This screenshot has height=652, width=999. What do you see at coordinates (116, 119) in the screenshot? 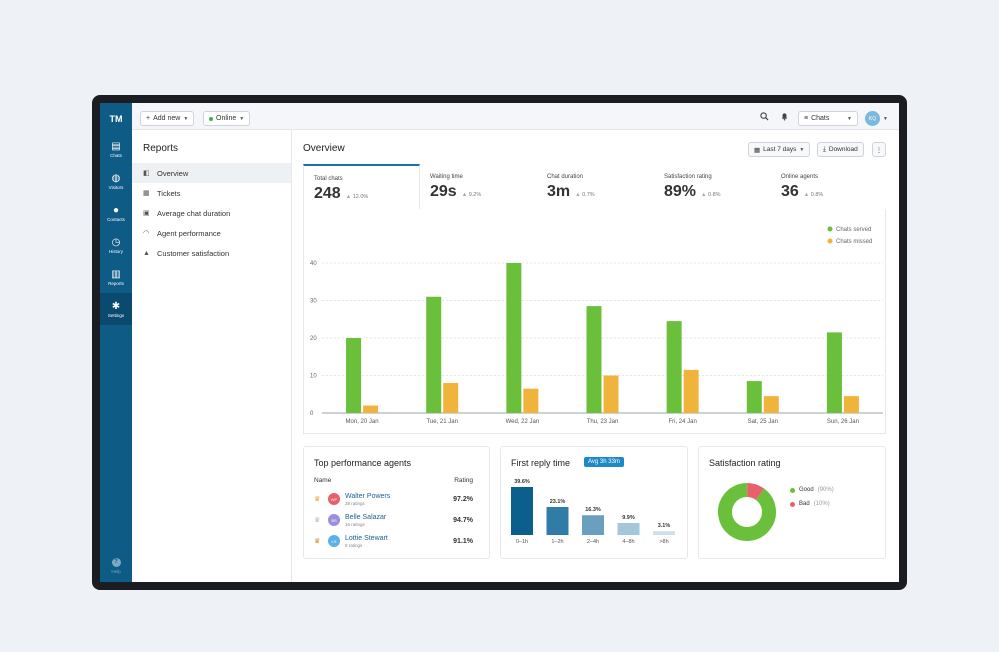
I see `app-logo: TM` at bounding box center [116, 119].